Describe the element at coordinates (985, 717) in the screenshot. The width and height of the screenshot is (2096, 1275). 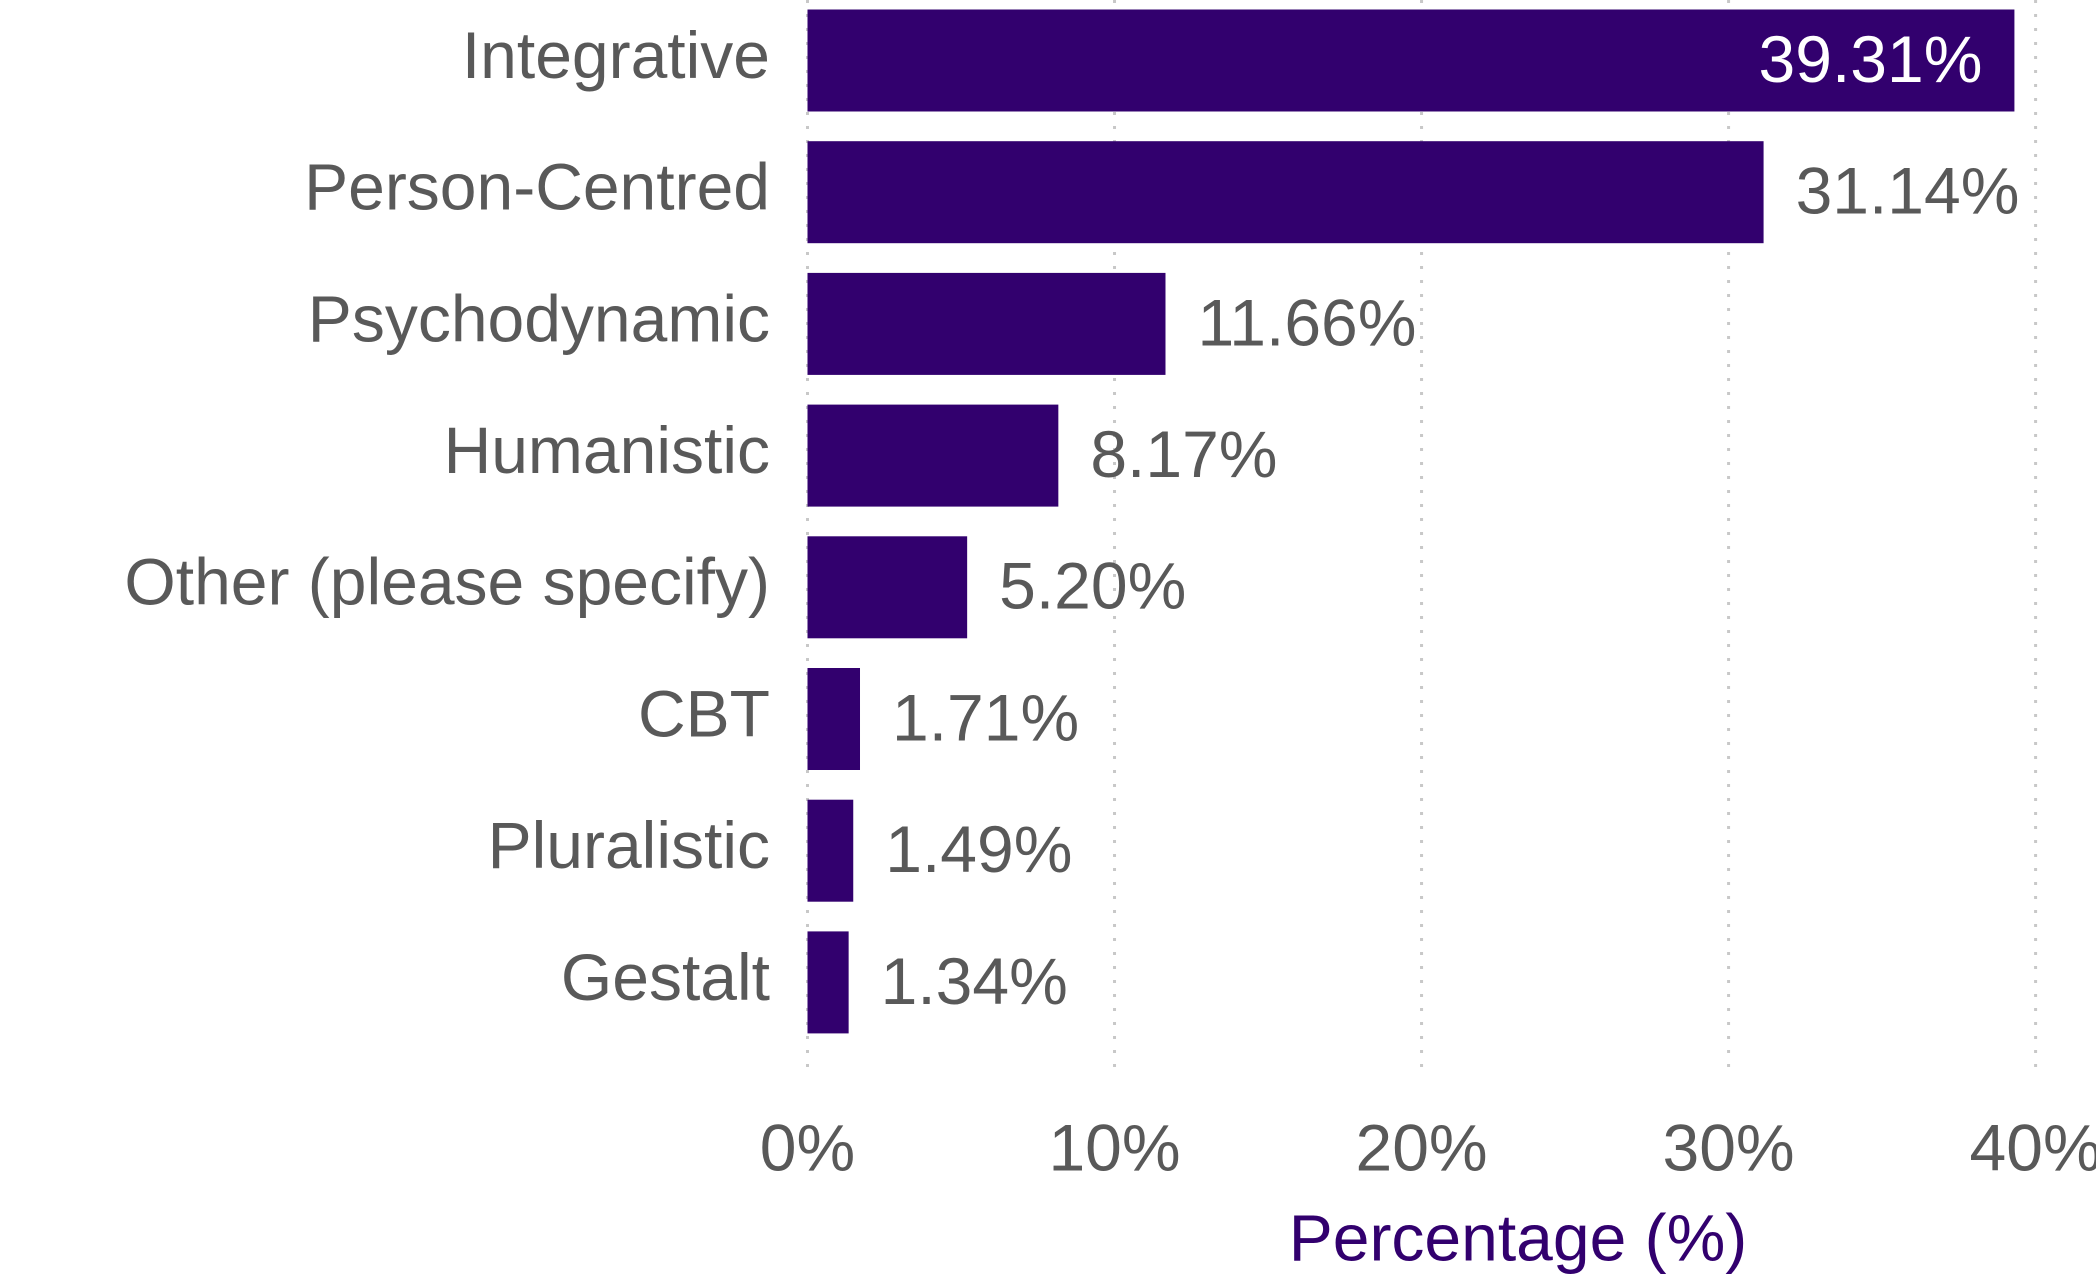
I see `data-label: 1.71%` at that location.